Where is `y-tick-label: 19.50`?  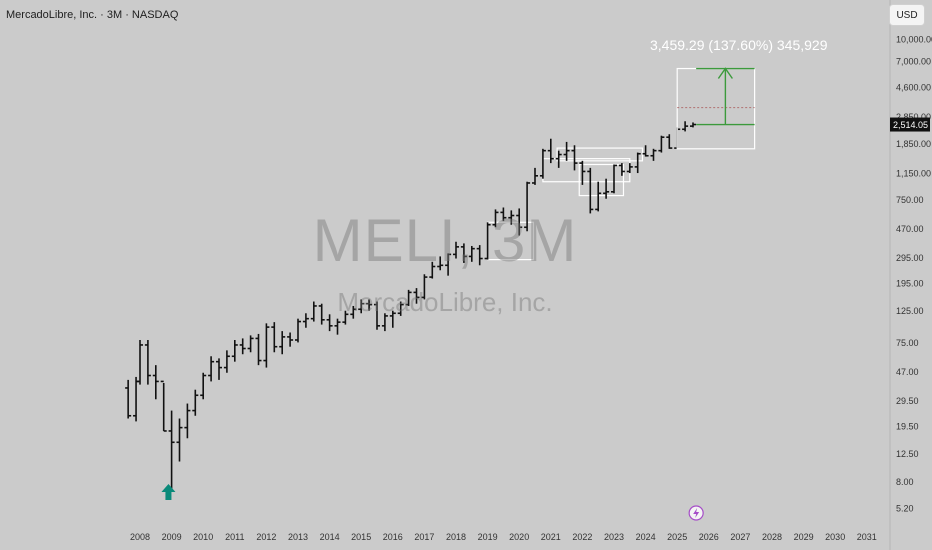 y-tick-label: 19.50 is located at coordinates (907, 426).